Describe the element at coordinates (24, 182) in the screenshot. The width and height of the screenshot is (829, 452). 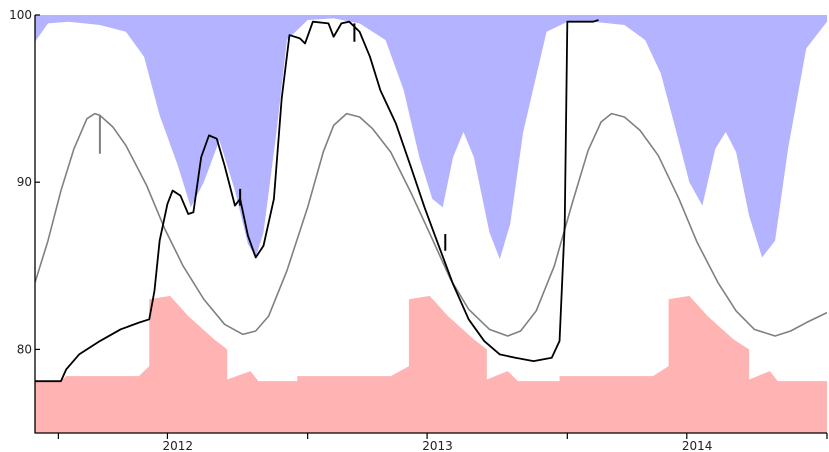
I see `y-tick-label: 90` at that location.